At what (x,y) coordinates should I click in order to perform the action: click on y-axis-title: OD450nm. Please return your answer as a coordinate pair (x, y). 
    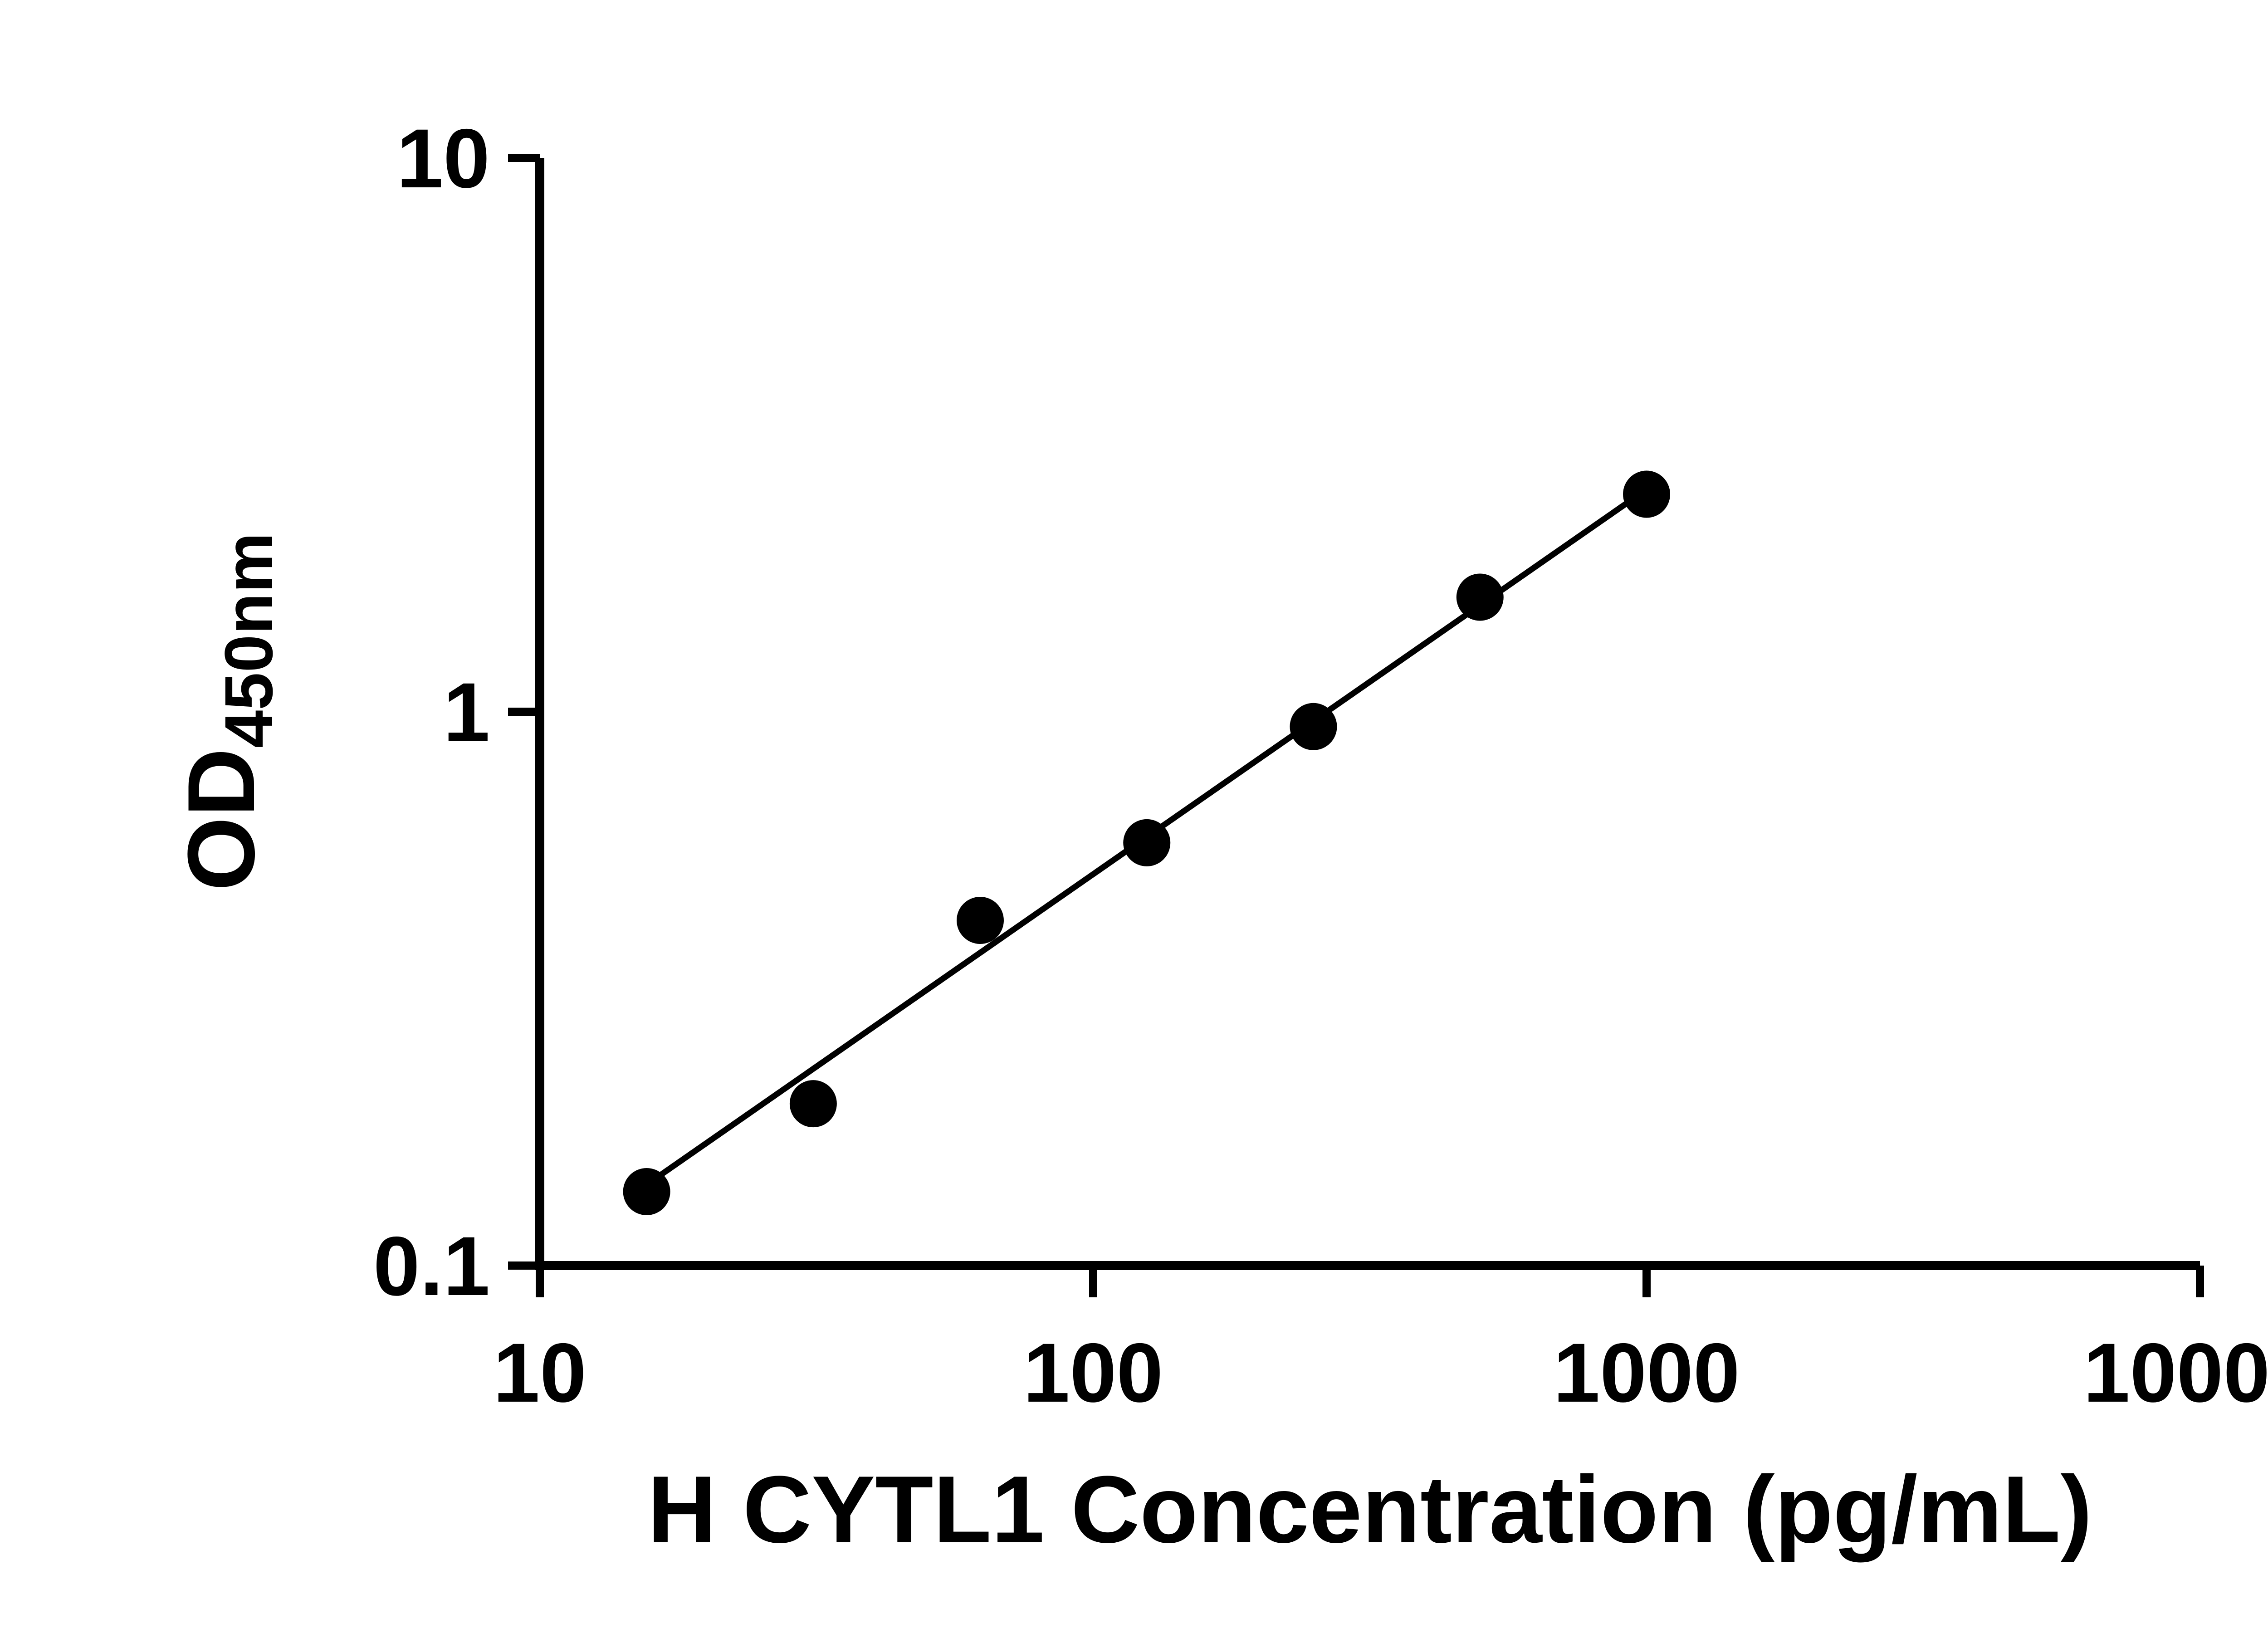
    Looking at the image, I should click on (228, 712).